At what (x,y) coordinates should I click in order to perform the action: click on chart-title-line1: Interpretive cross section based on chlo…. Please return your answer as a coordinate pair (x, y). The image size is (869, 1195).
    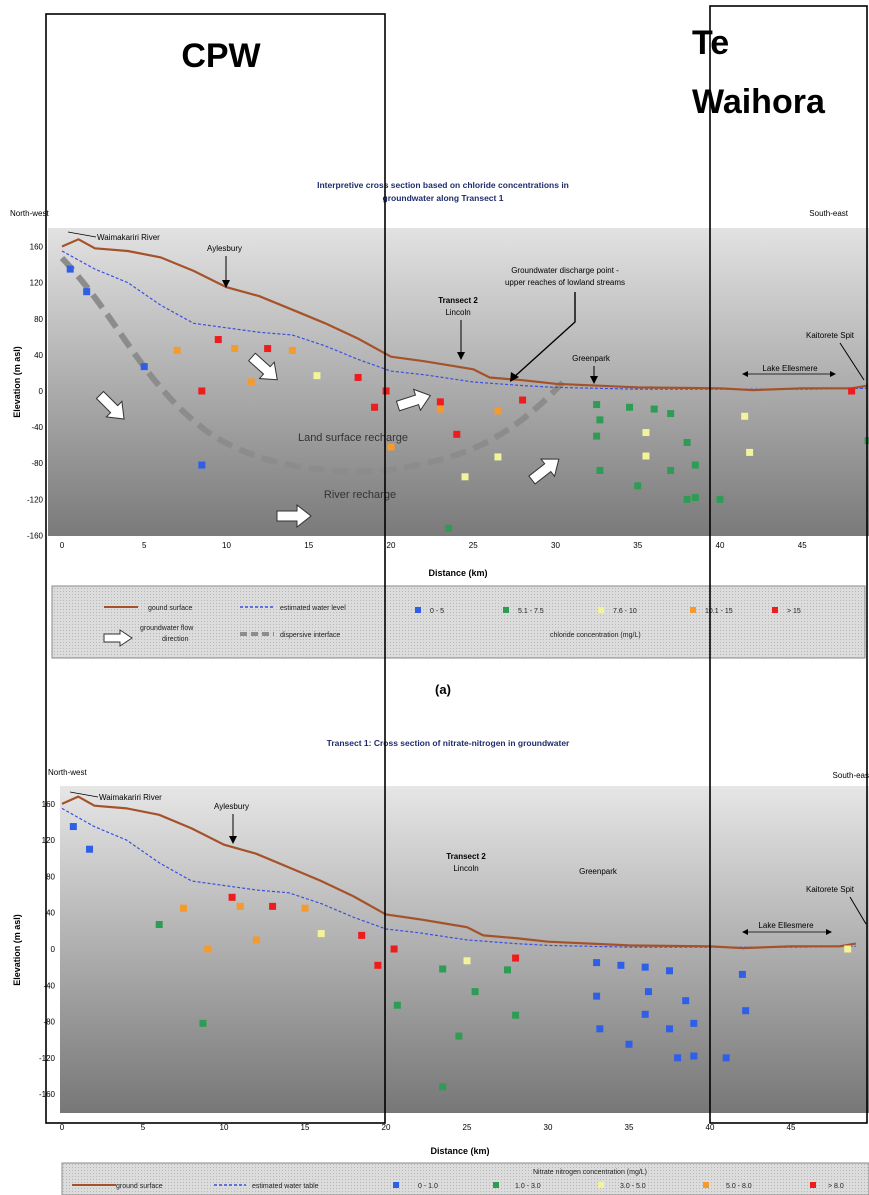
    Looking at the image, I should click on (443, 185).